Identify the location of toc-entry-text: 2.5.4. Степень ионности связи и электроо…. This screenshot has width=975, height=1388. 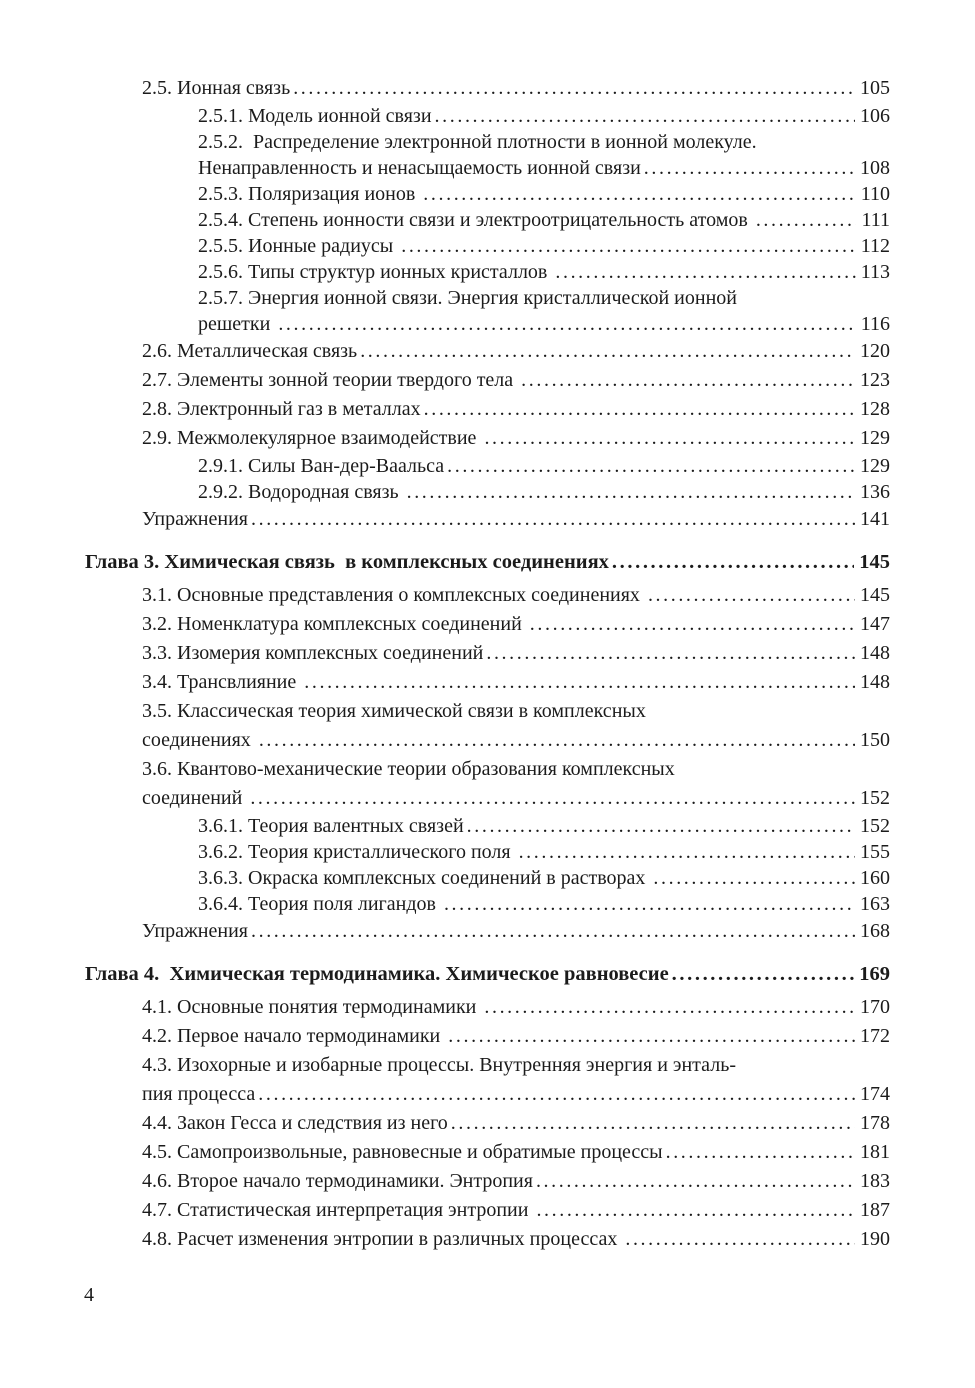
(475, 220).